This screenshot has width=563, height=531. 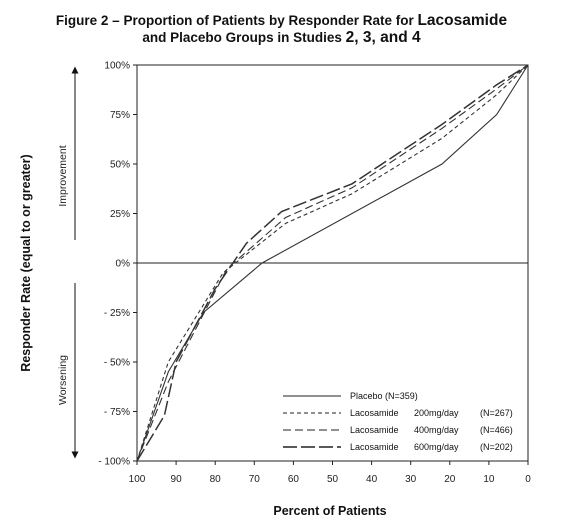 I want to click on y-axis-ticks: 100% 75% 50% 25% 0% - 25% - 50% - 75% - 100%, so click(x=117, y=264).